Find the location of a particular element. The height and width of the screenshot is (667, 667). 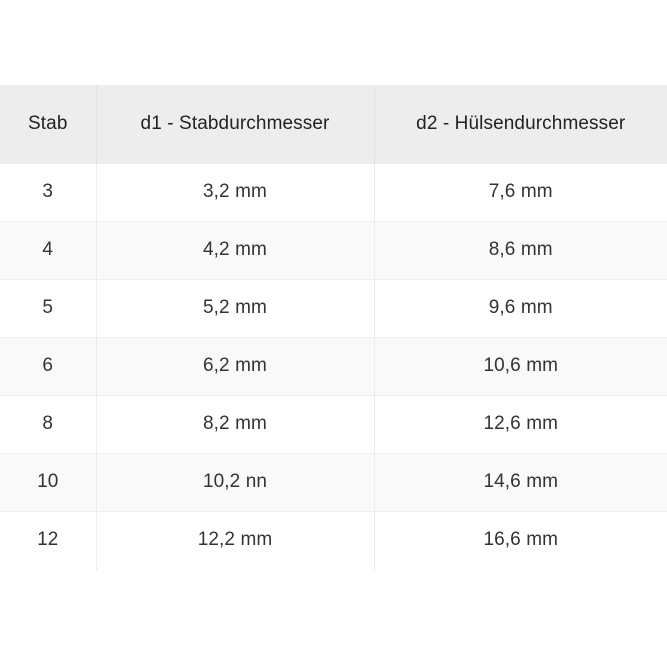

cell-stab: 4 is located at coordinates (48, 249).